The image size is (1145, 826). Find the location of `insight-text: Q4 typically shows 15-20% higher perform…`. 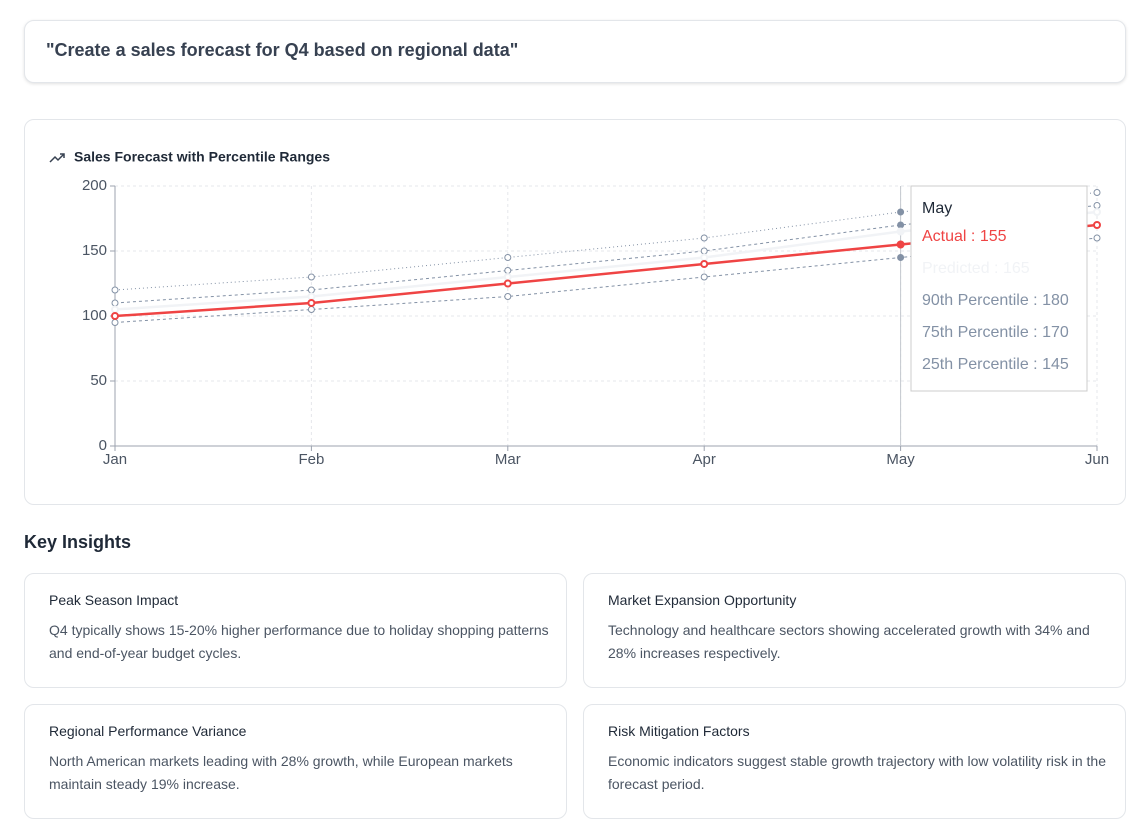

insight-text: Q4 typically shows 15-20% higher perform… is located at coordinates (299, 641).